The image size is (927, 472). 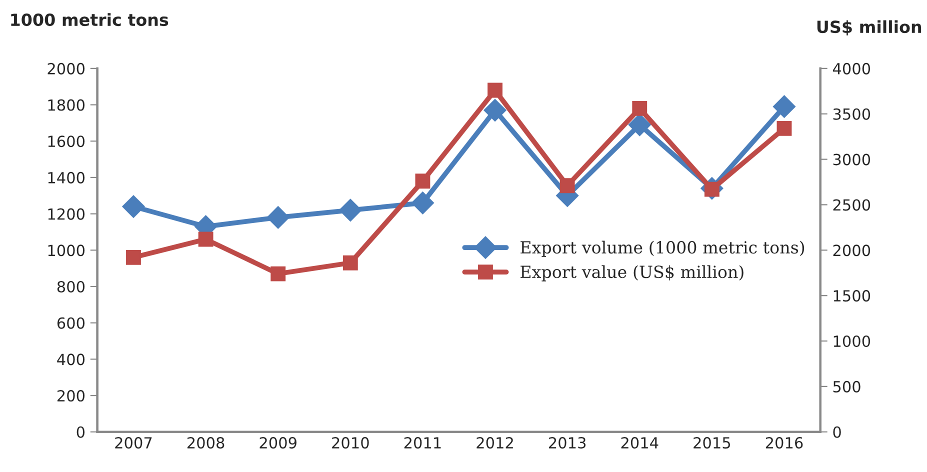 I want to click on x-tick-label: 2013, so click(x=567, y=443).